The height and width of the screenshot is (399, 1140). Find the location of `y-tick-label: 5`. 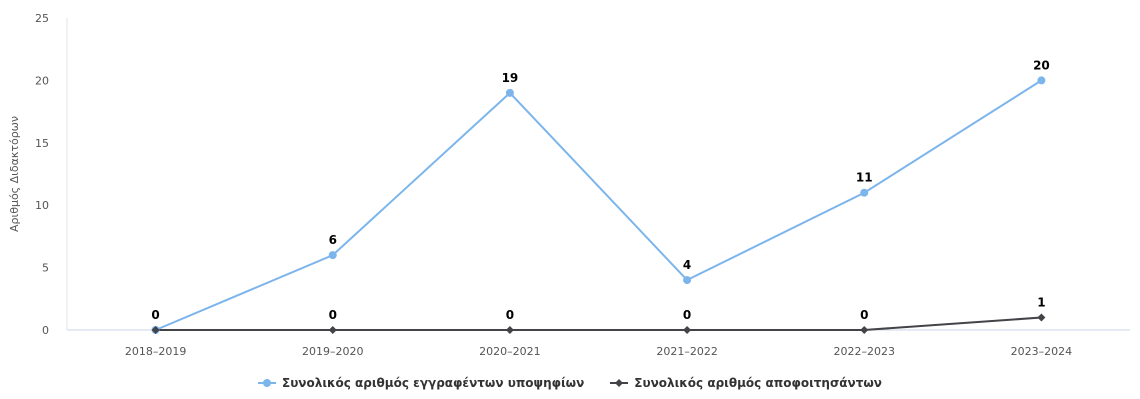

y-tick-label: 5 is located at coordinates (45, 268).